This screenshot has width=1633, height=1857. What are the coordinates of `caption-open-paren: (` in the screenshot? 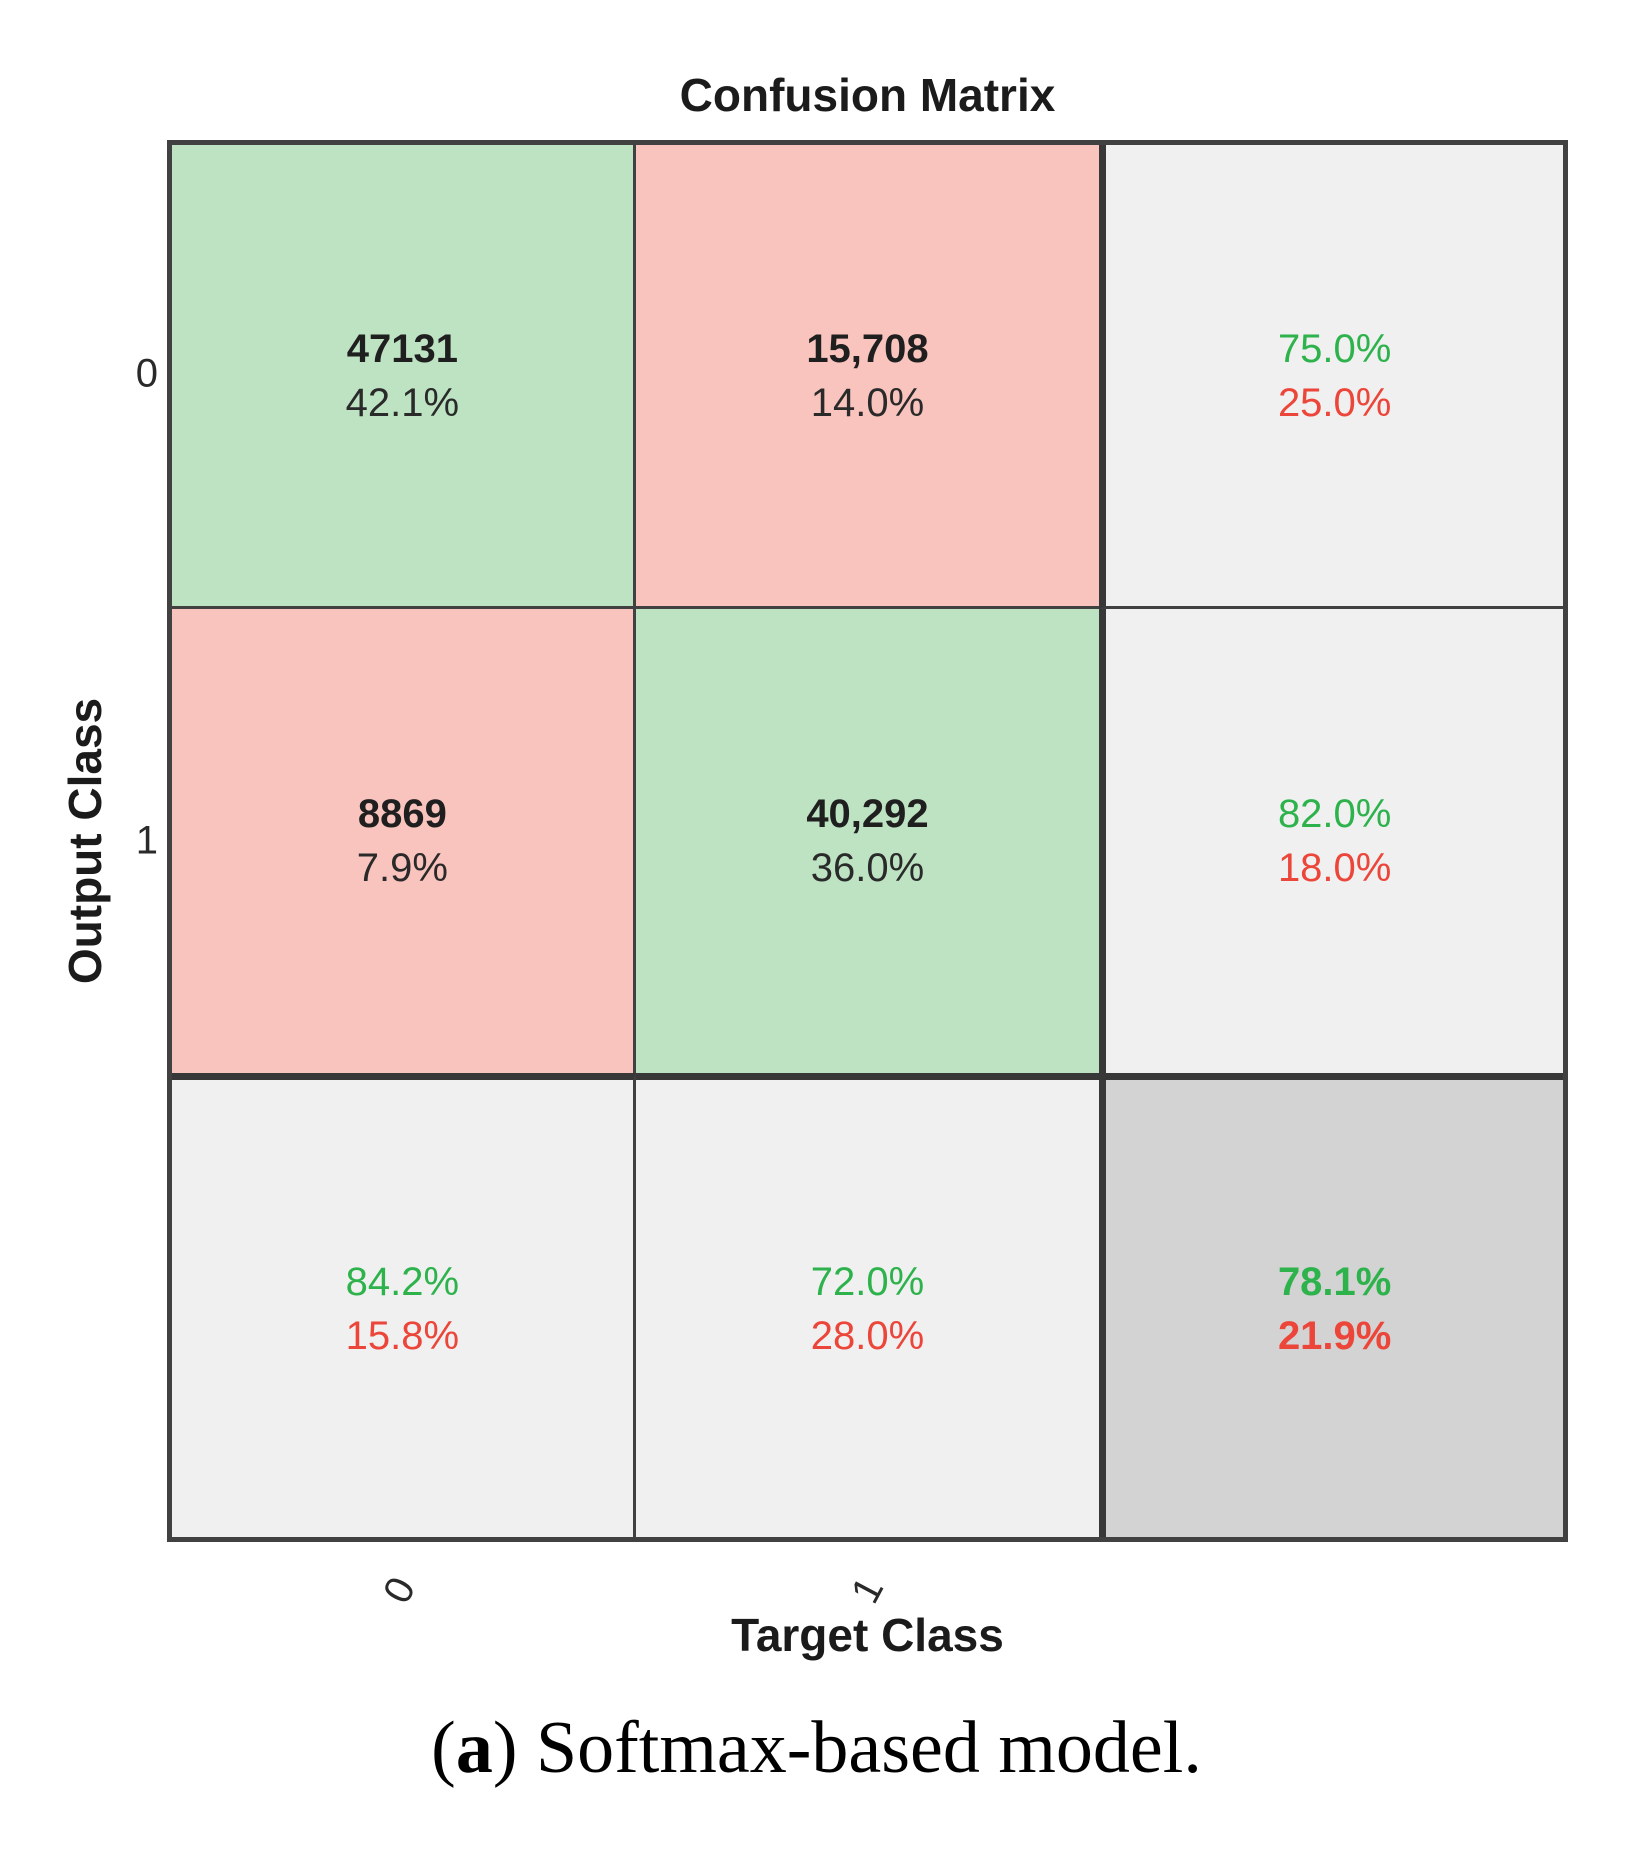 It's located at (443, 1748).